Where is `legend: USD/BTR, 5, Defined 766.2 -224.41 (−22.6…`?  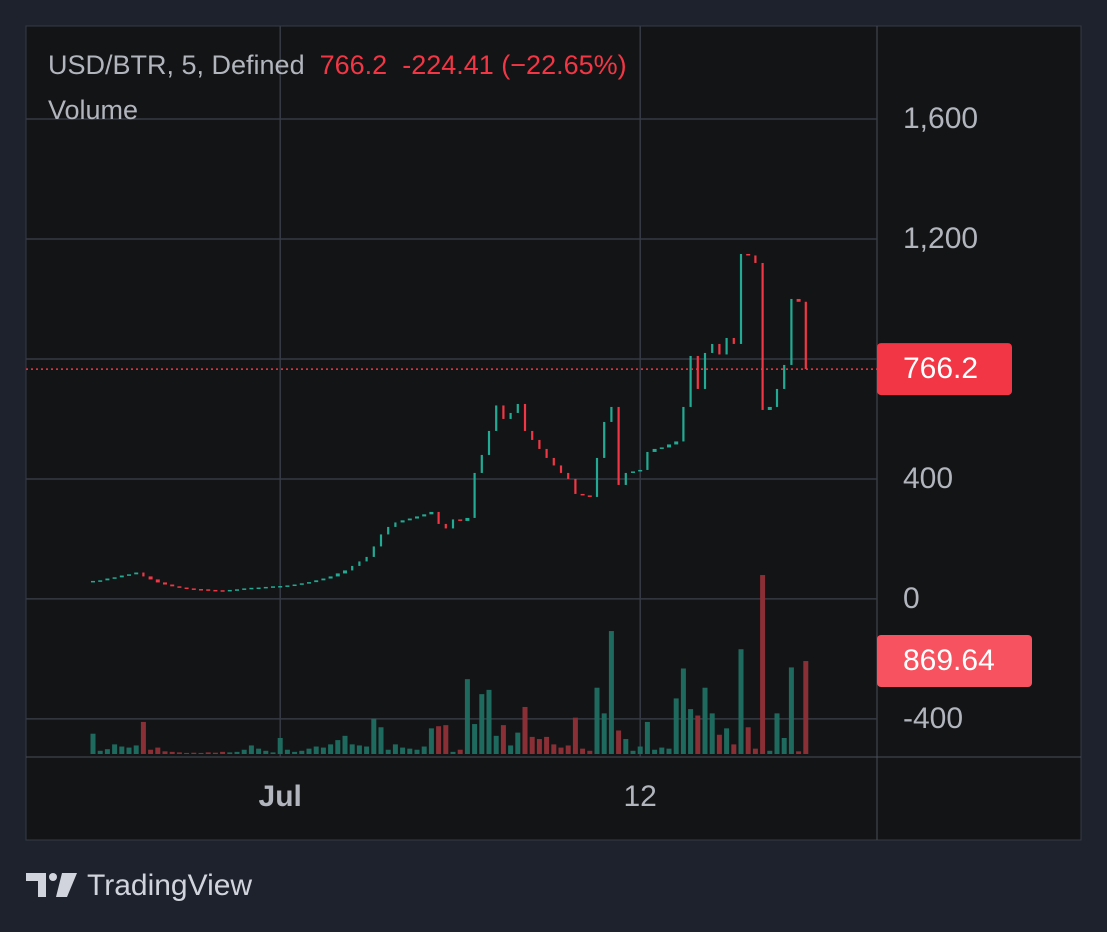 legend: USD/BTR, 5, Defined 766.2 -224.41 (−22.6… is located at coordinates (337, 65).